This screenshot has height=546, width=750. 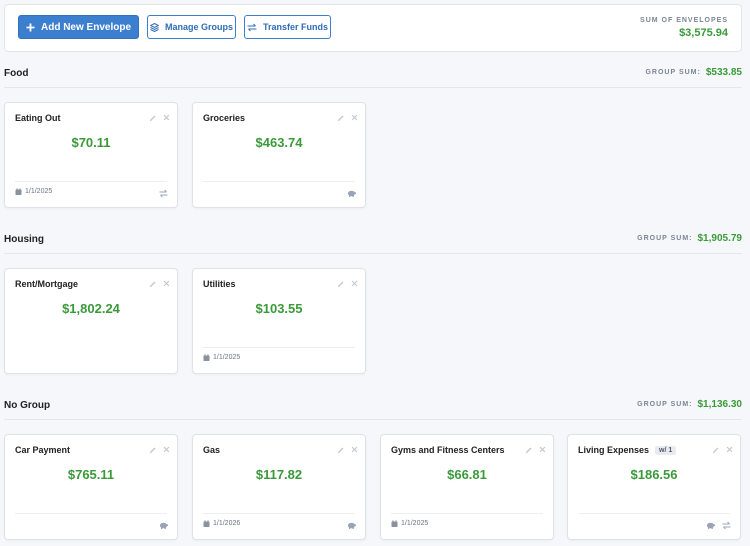 What do you see at coordinates (154, 27) in the screenshot?
I see `layers-icon` at bounding box center [154, 27].